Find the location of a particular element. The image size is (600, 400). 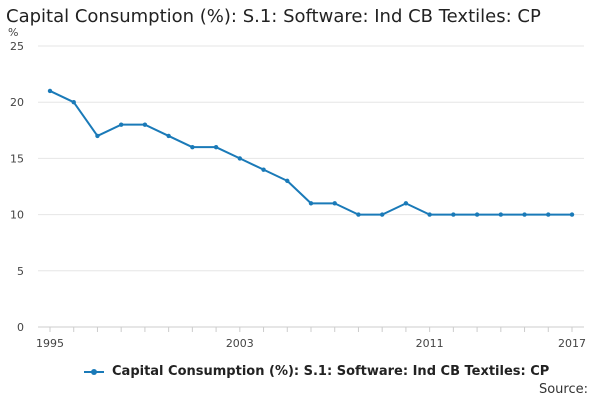

x-tick-label: 2017 is located at coordinates (572, 343).